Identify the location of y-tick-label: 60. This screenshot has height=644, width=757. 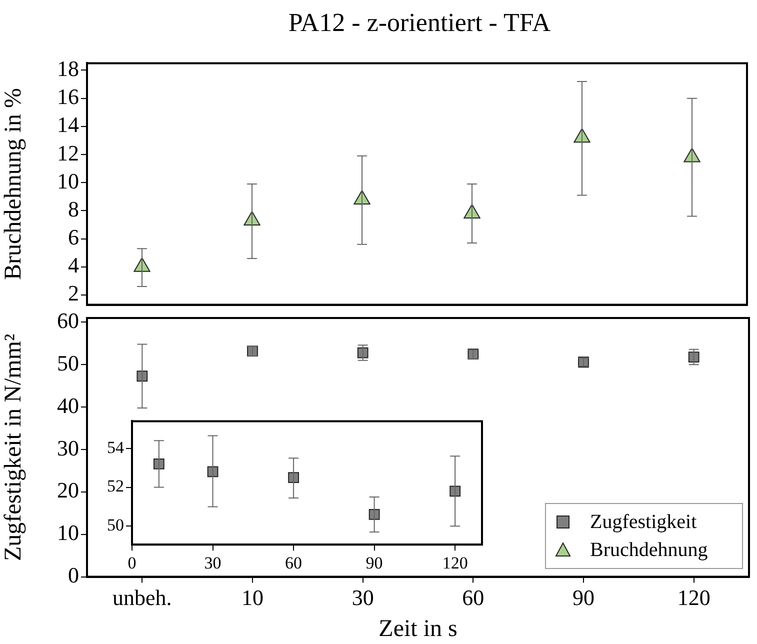
(68, 321).